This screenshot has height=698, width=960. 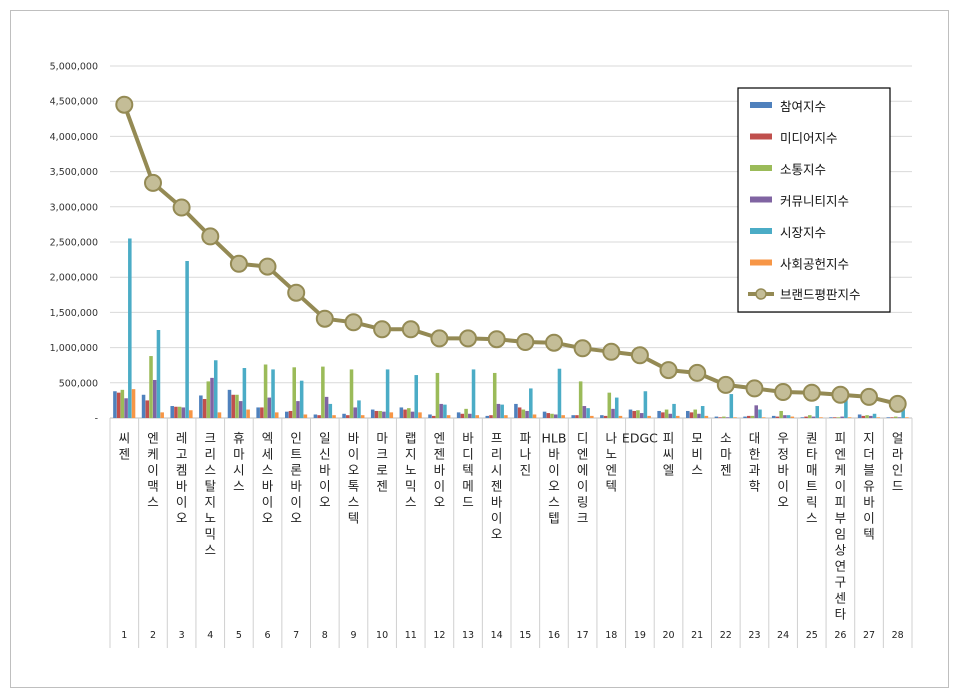 I want to click on rank-label-10: 11, so click(x=411, y=635).